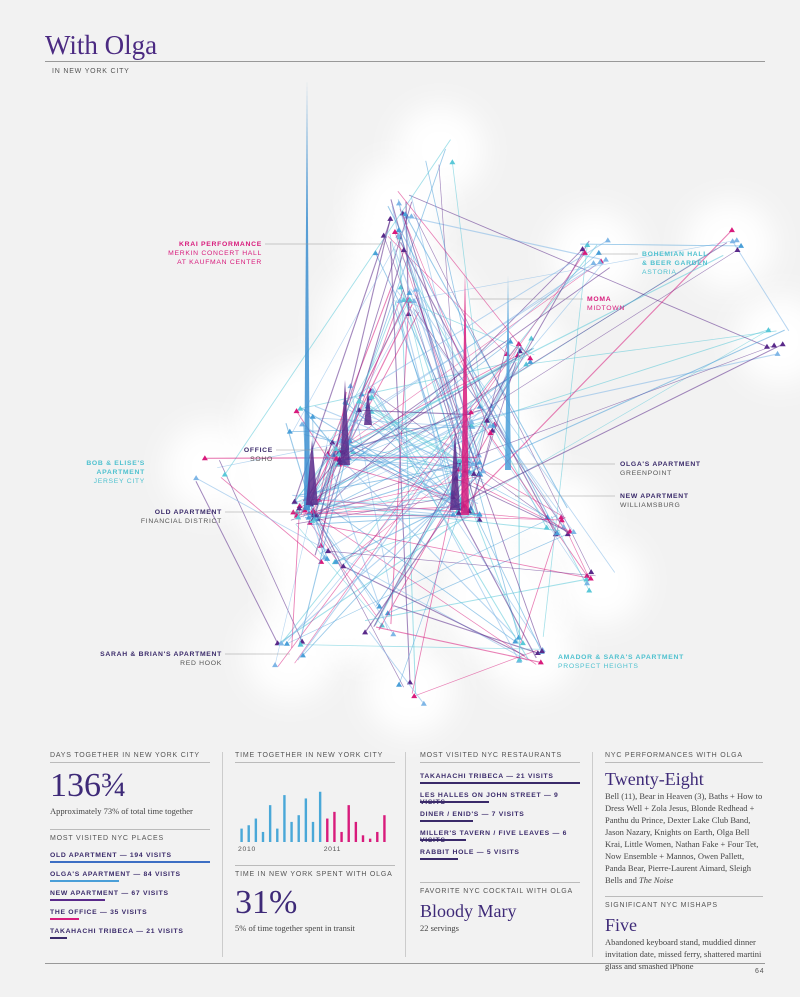  I want to click on list-item: OLGA'S APARTMENT — 84 VISITS, so click(130, 880).